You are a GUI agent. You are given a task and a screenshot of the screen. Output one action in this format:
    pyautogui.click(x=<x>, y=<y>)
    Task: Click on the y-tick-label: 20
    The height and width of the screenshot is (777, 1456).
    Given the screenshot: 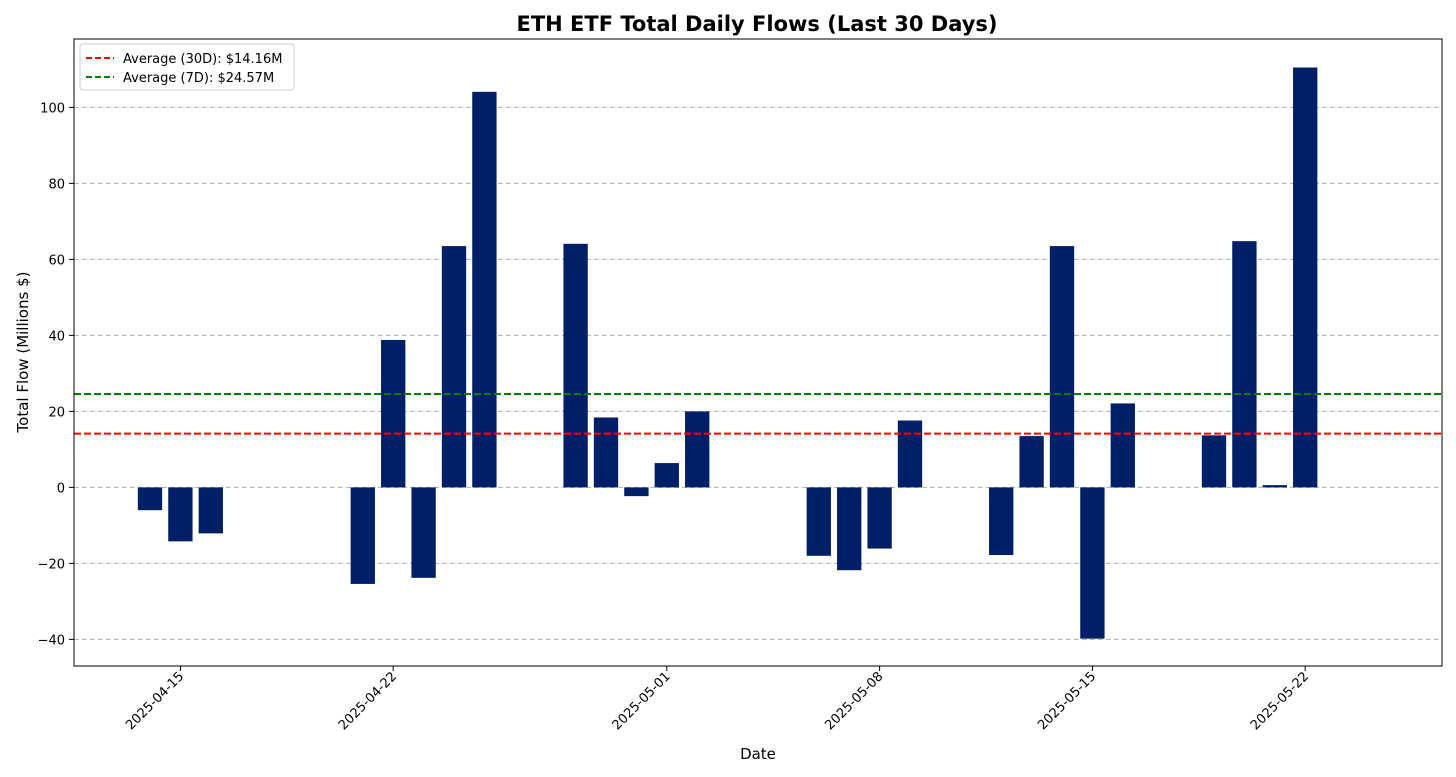 What is the action you would take?
    pyautogui.click(x=56, y=412)
    